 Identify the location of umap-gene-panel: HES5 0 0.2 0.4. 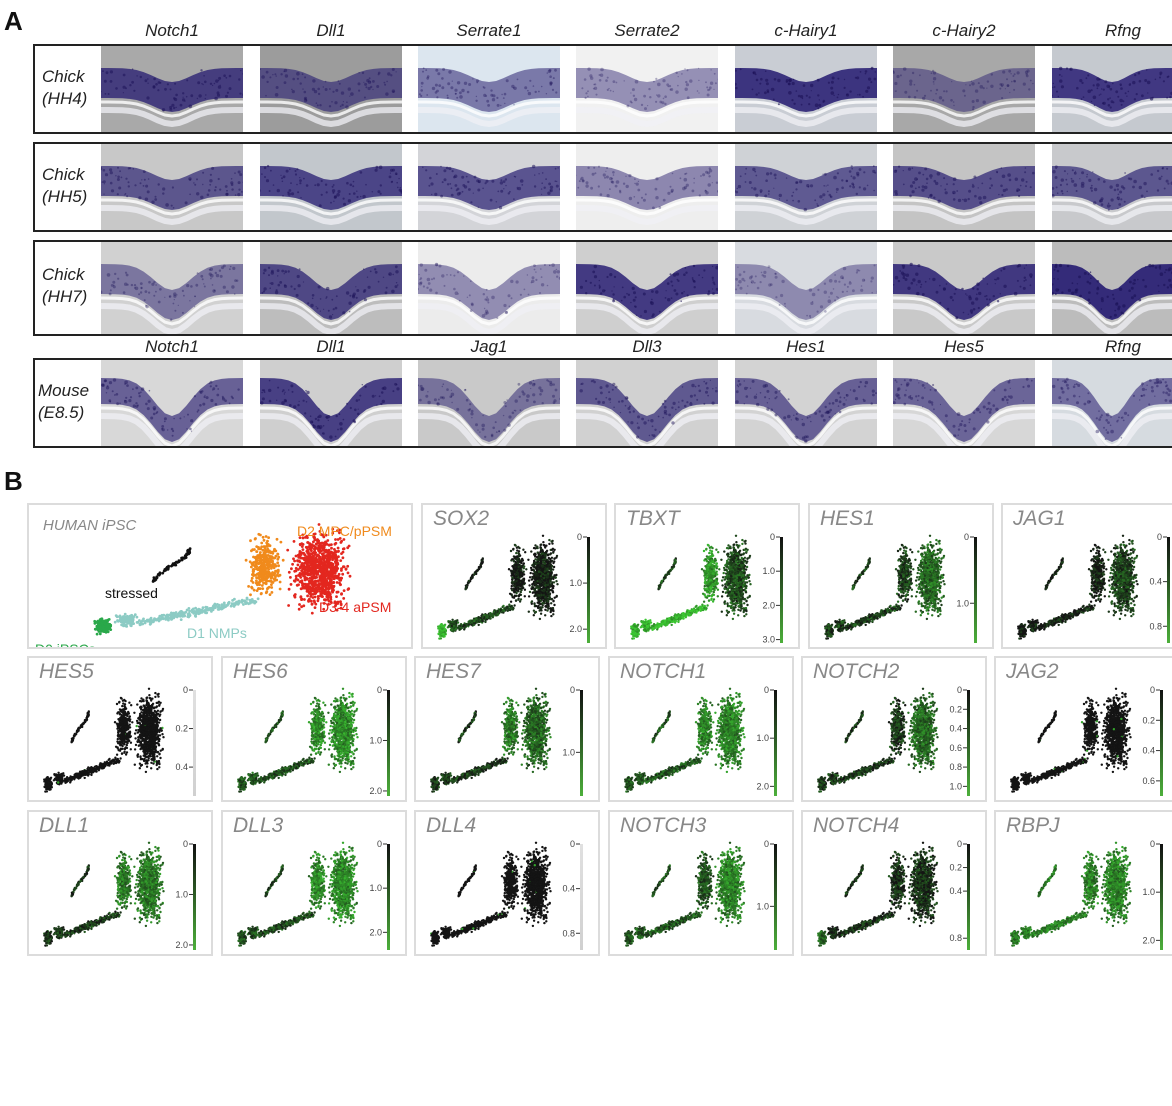
(120, 729).